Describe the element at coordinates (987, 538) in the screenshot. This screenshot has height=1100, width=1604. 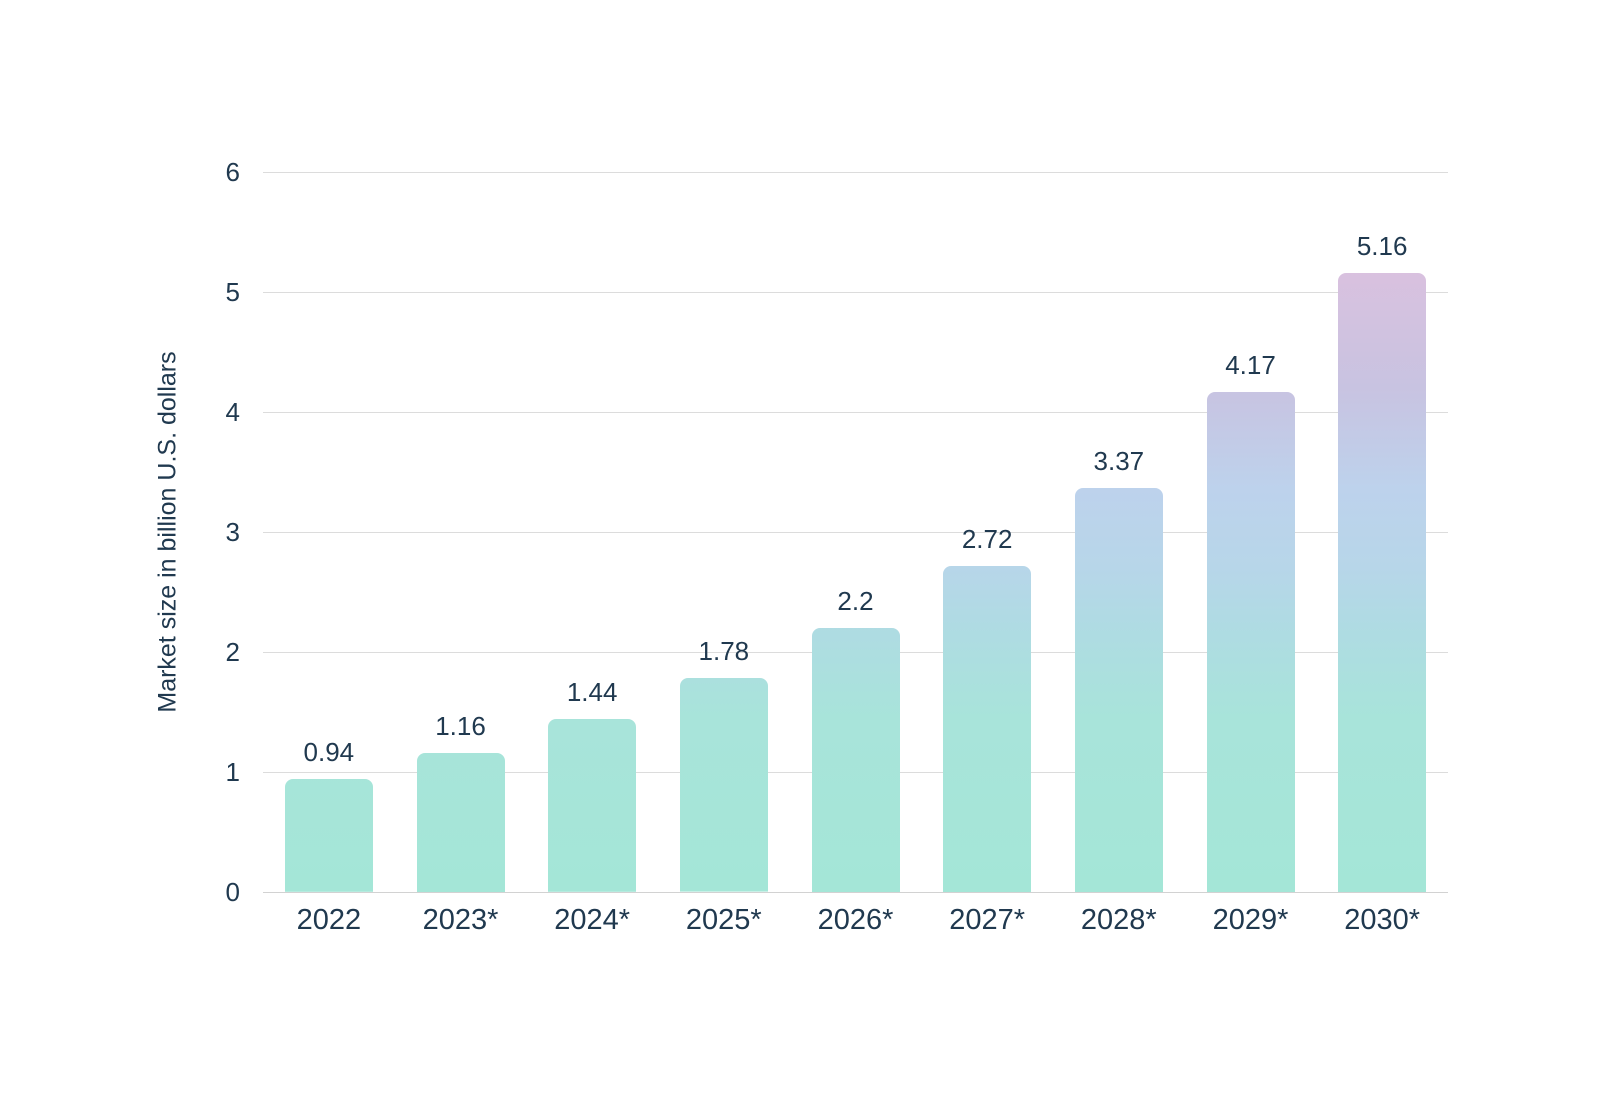
I see `bar-value-label: 2.72` at that location.